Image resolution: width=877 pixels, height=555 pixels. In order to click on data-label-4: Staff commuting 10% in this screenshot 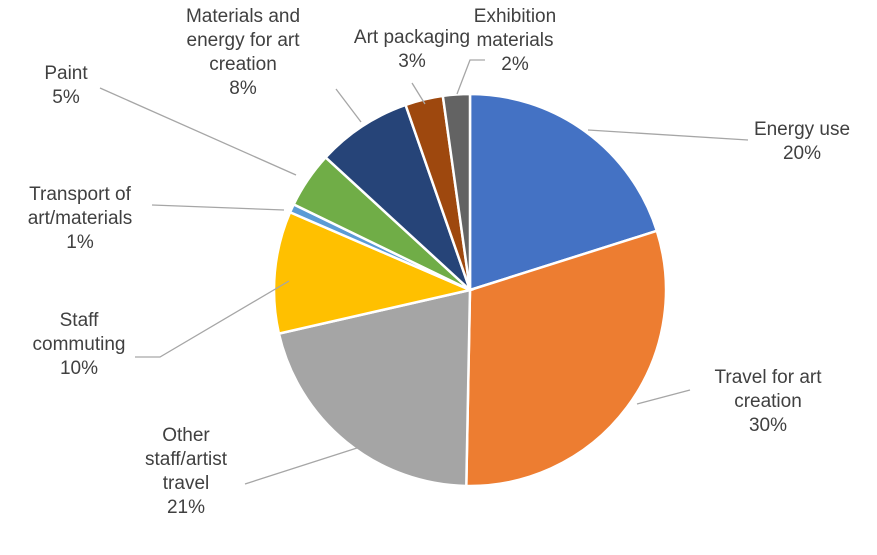, I will do `click(79, 344)`.